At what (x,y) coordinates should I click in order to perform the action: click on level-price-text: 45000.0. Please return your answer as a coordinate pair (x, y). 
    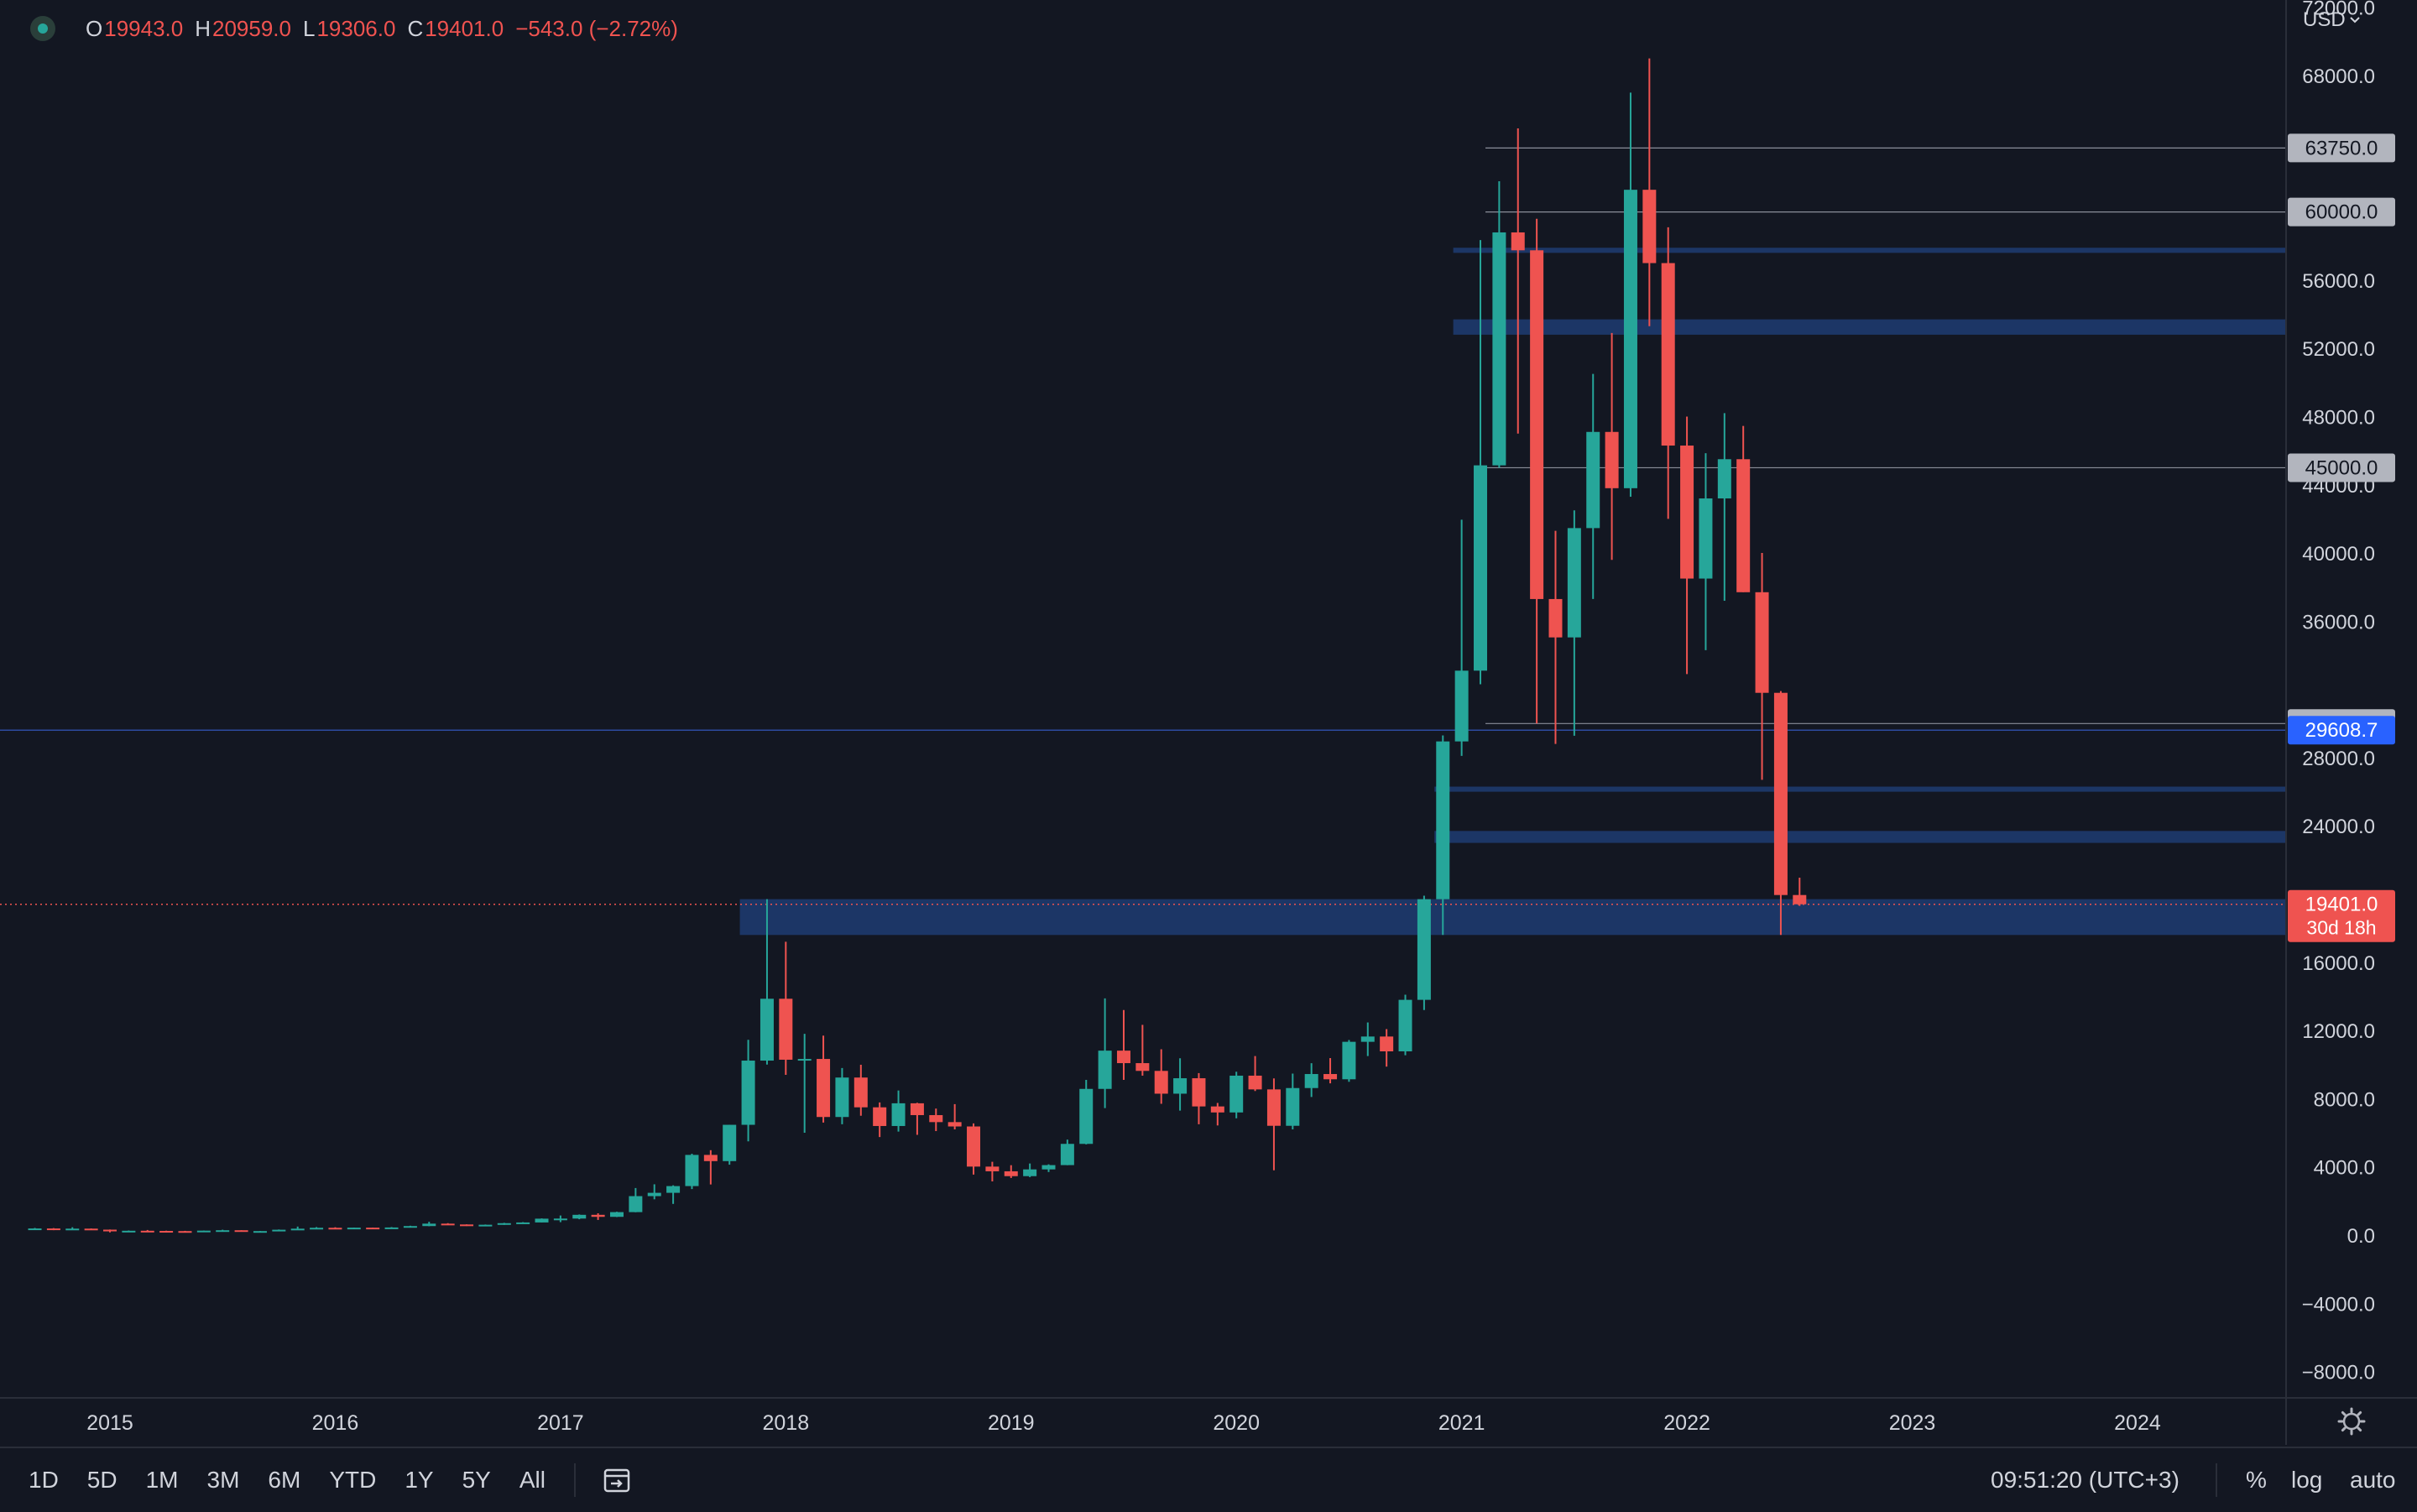
    Looking at the image, I should click on (2341, 467).